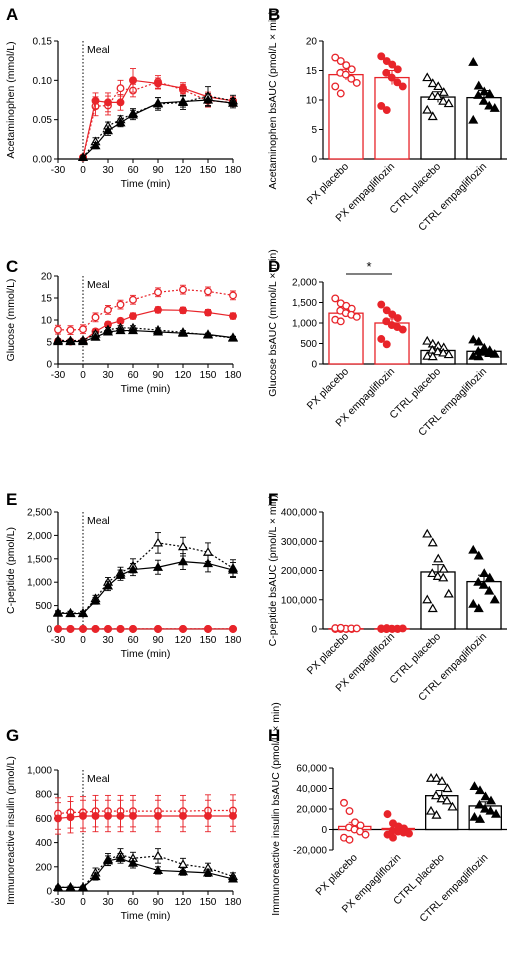 This screenshot has width=520, height=963. Describe the element at coordinates (299, 542) in the screenshot. I see `y-tick-label: 300,000` at that location.